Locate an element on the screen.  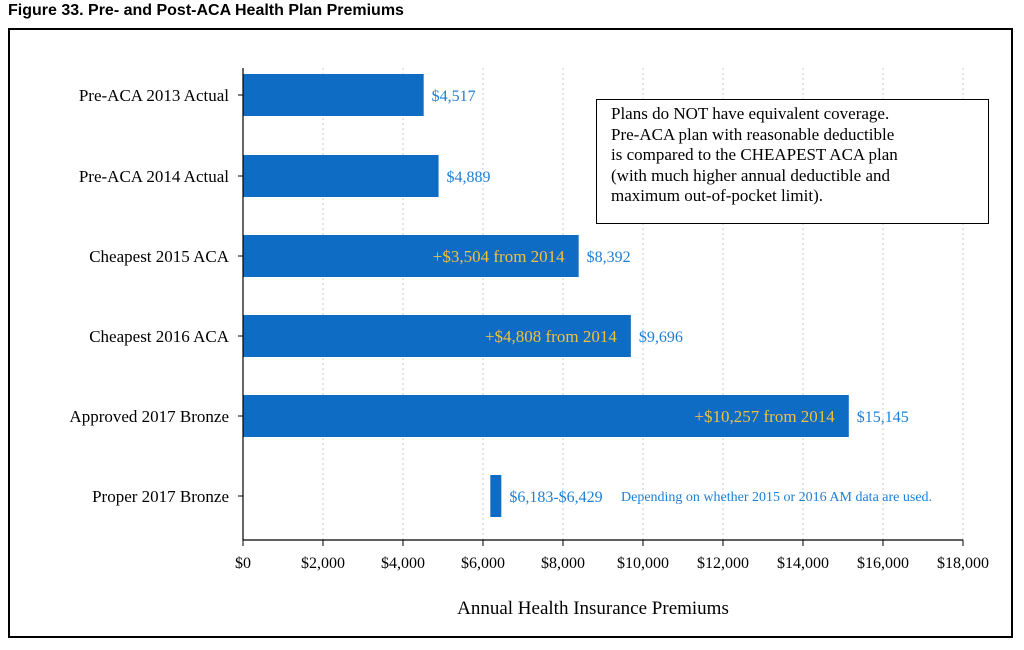
change-label: +$4,808 from 2014 is located at coordinates (551, 336).